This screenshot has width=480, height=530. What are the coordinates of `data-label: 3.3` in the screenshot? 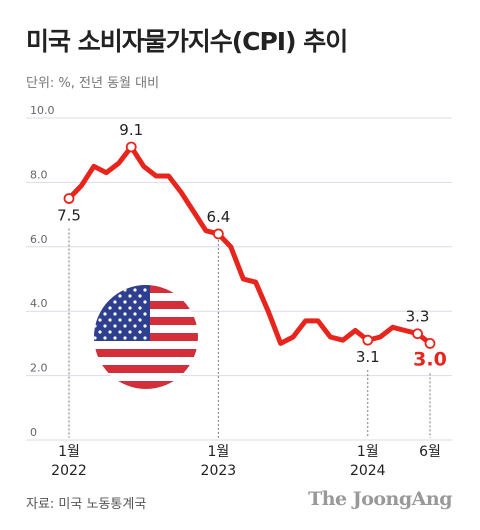 It's located at (418, 317).